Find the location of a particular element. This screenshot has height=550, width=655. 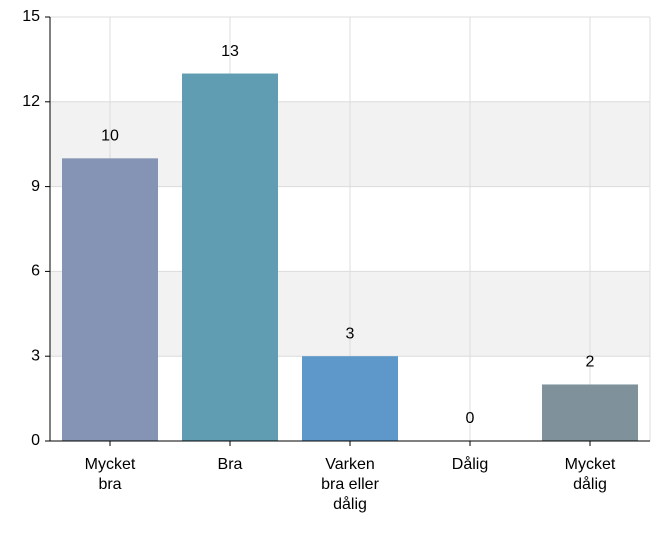

y-tick-label: 15 is located at coordinates (31, 16).